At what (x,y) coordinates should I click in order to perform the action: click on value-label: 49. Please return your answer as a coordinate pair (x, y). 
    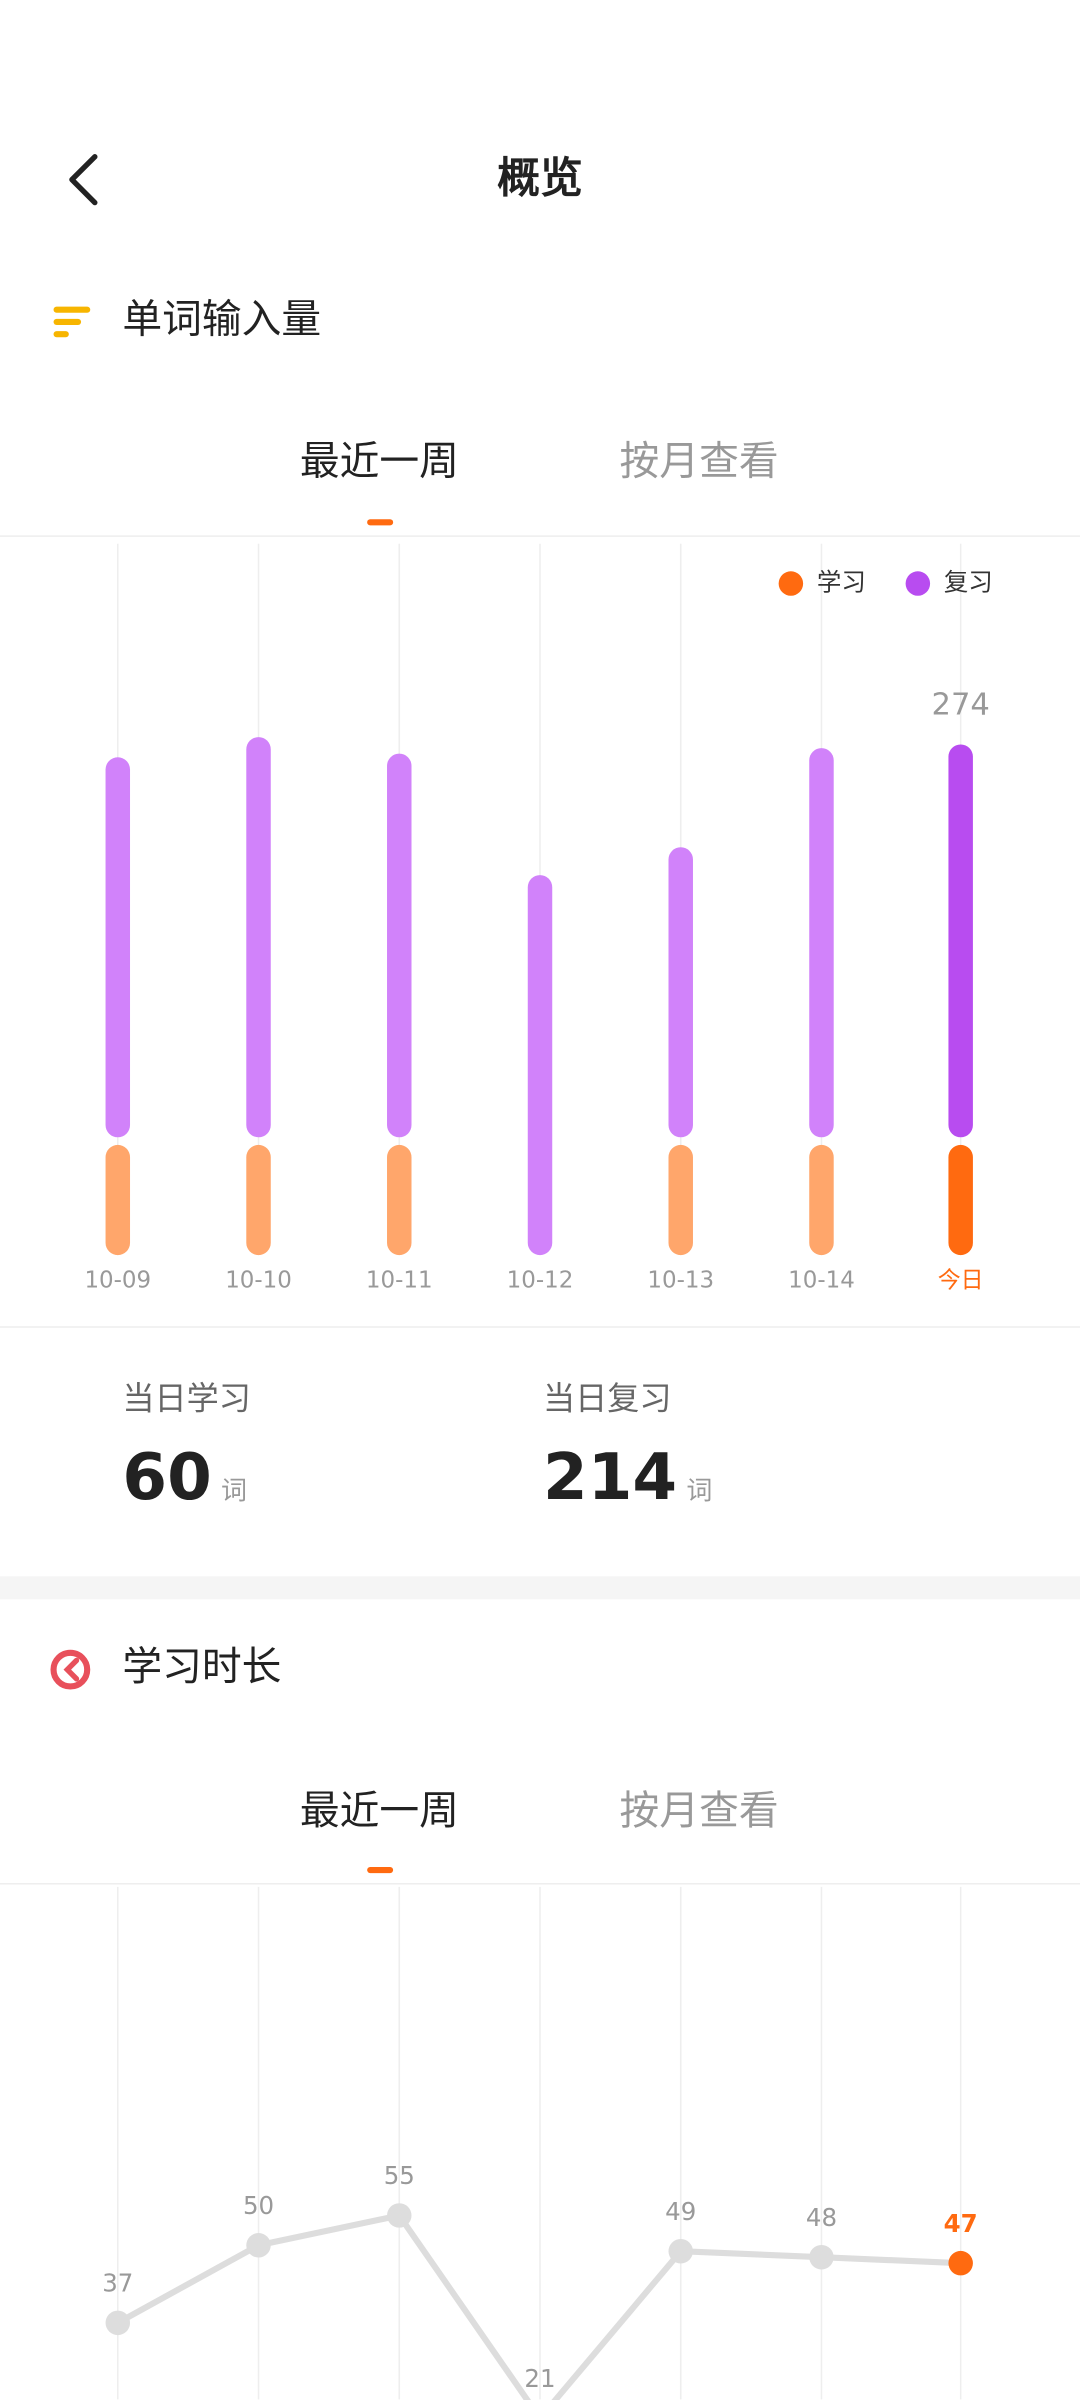
    Looking at the image, I should click on (680, 2211).